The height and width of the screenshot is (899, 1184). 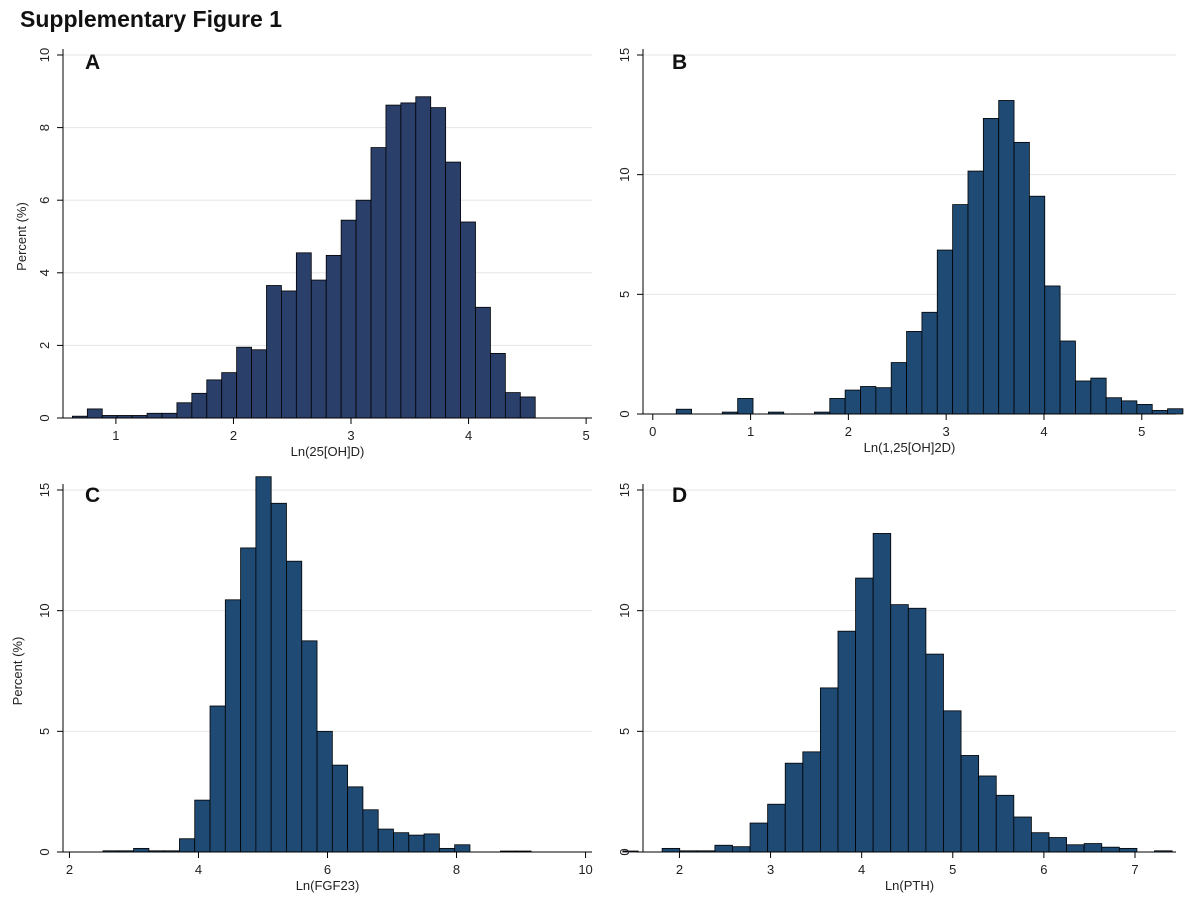 I want to click on y-tick-label: 15, so click(x=624, y=490).